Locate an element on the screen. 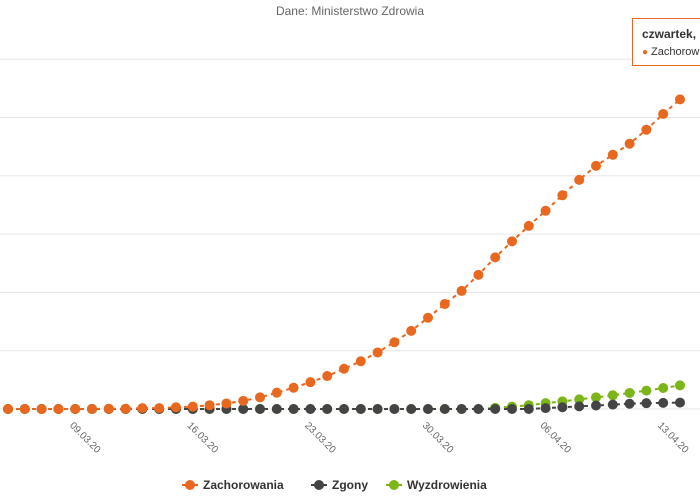  legend-label: Zgony is located at coordinates (350, 485).